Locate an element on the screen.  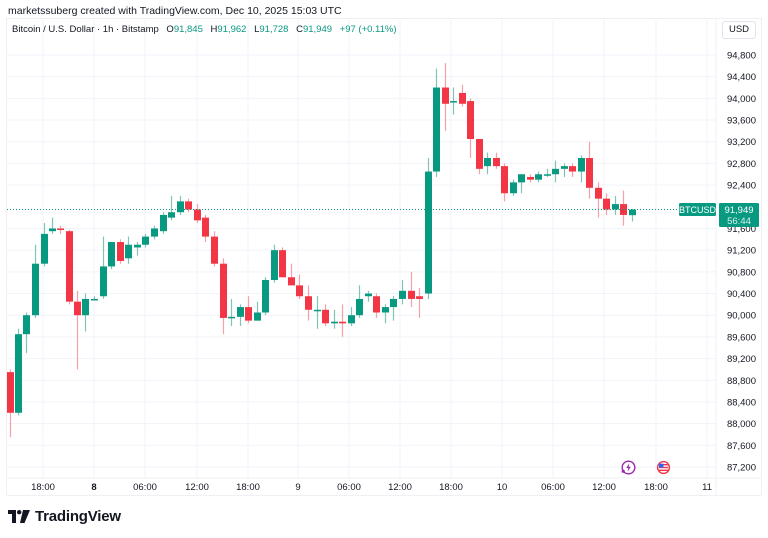
price-tick-label: 94,000 is located at coordinates (741, 99).